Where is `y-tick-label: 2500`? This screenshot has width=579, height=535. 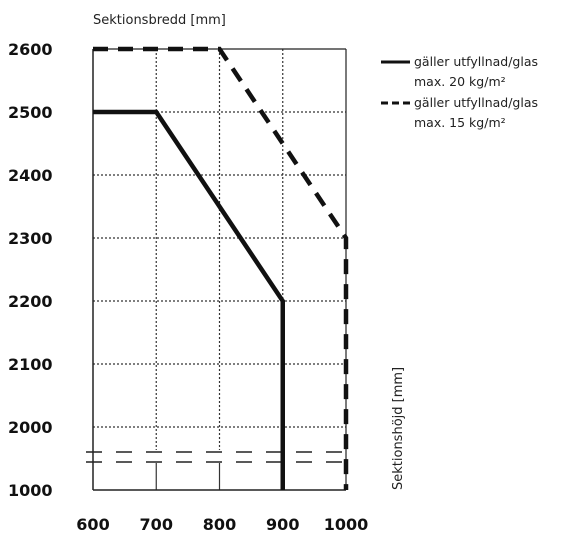
y-tick-label: 2500 is located at coordinates (30, 112).